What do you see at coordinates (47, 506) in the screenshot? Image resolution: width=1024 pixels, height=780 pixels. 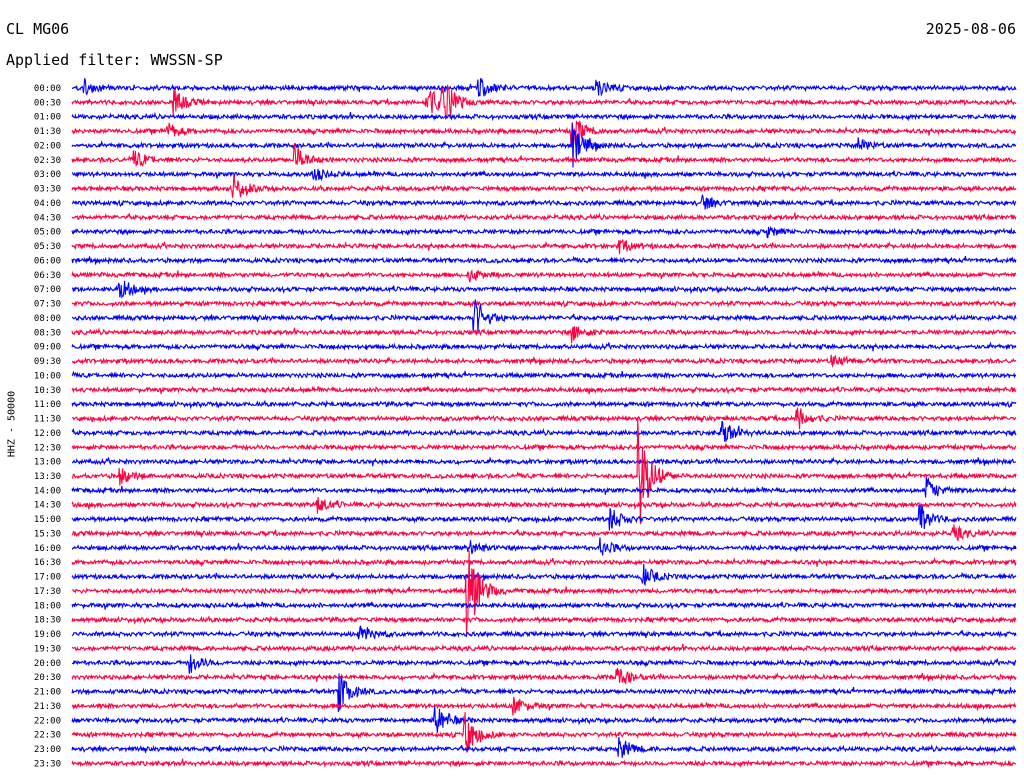 I see `tick-label: 14:30` at bounding box center [47, 506].